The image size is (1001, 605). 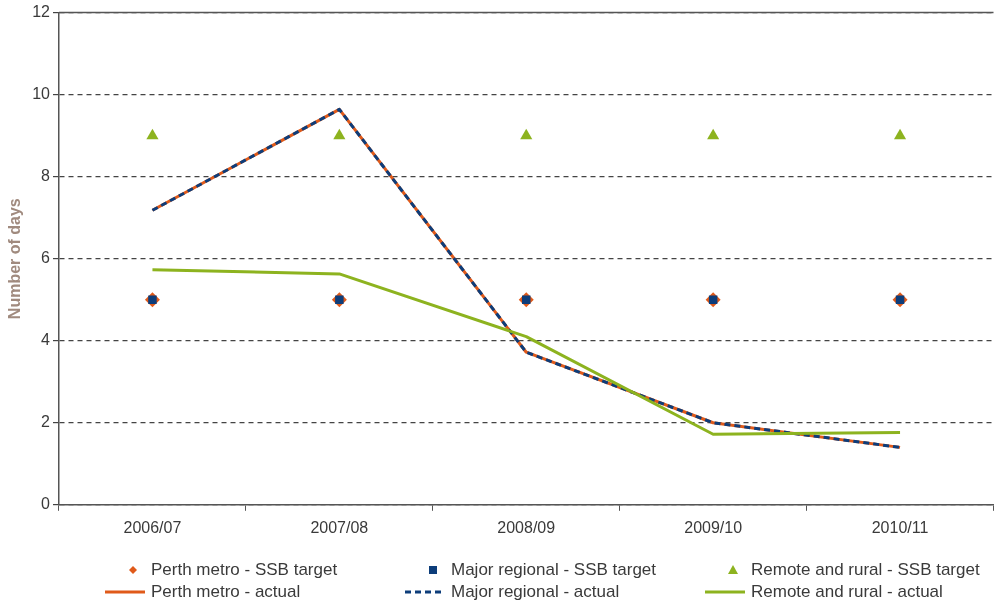 I want to click on legend-label: Remote and rural - SSB target, so click(x=865, y=570).